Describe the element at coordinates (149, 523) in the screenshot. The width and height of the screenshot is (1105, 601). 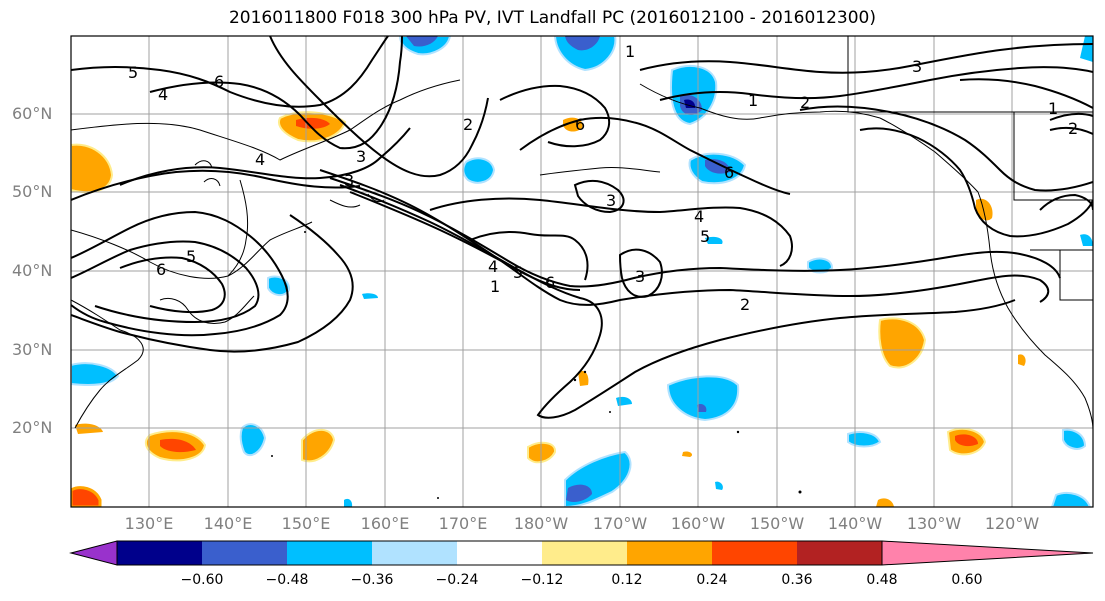
I see `lon-label: 130°E` at that location.